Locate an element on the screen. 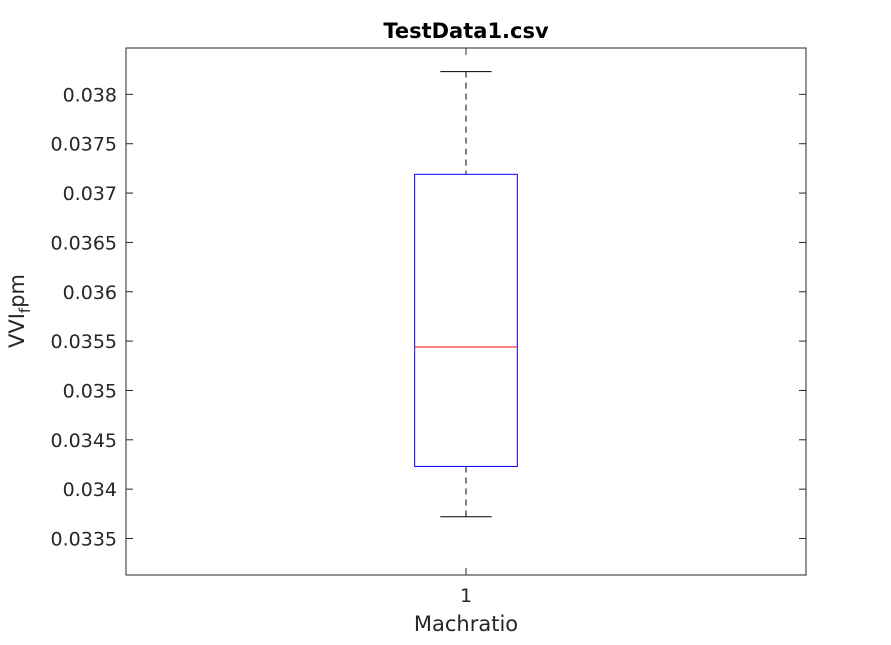  y-axis-label-subscript: f is located at coordinates (25, 310).